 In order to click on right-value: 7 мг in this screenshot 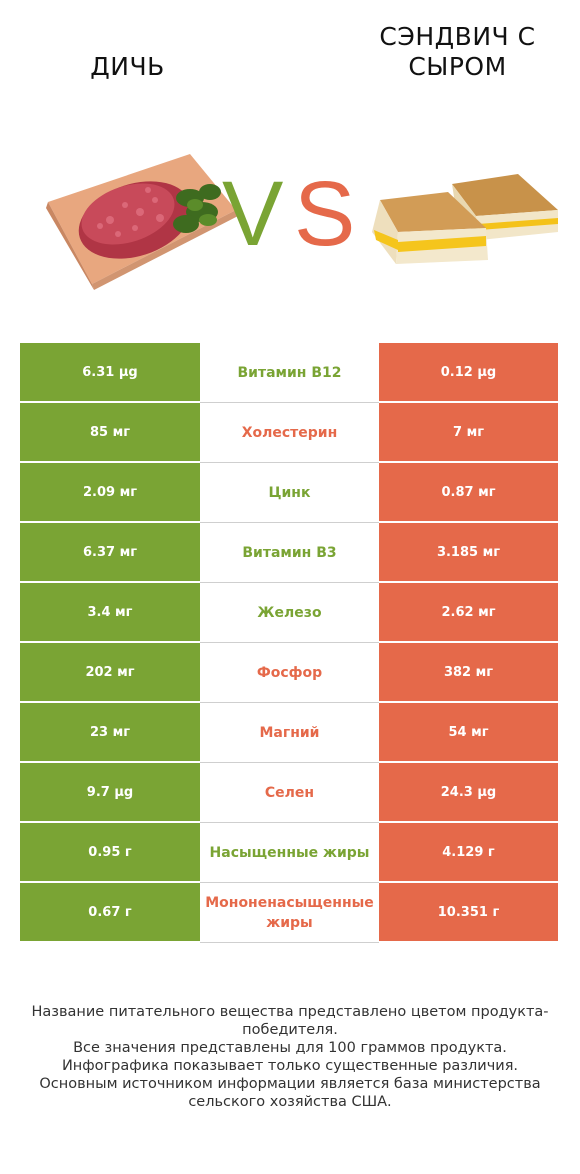, I will do `click(468, 432)`.